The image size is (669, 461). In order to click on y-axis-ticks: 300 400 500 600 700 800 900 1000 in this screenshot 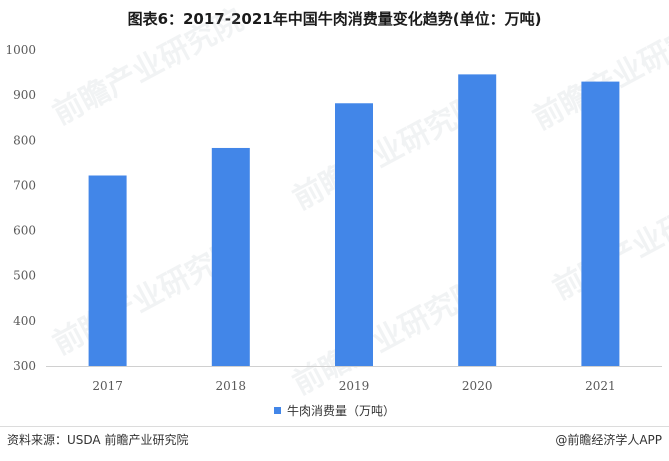, I will do `click(20, 208)`.